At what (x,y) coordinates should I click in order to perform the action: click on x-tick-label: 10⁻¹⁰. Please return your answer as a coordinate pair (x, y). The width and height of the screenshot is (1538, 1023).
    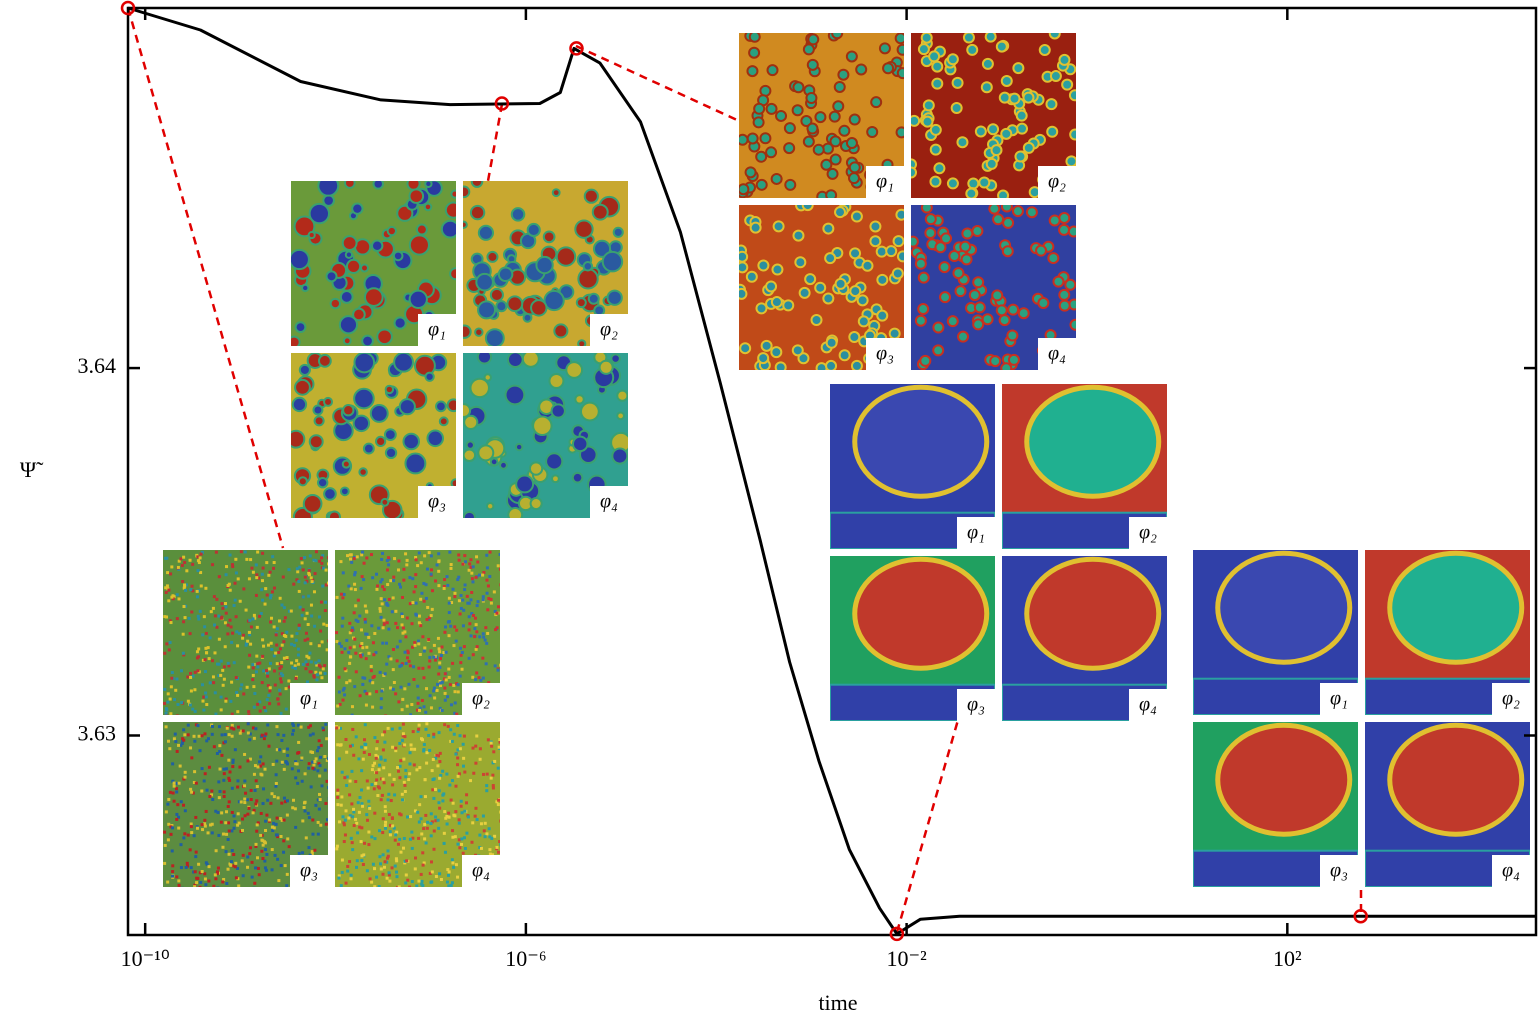
    Looking at the image, I should click on (145, 958).